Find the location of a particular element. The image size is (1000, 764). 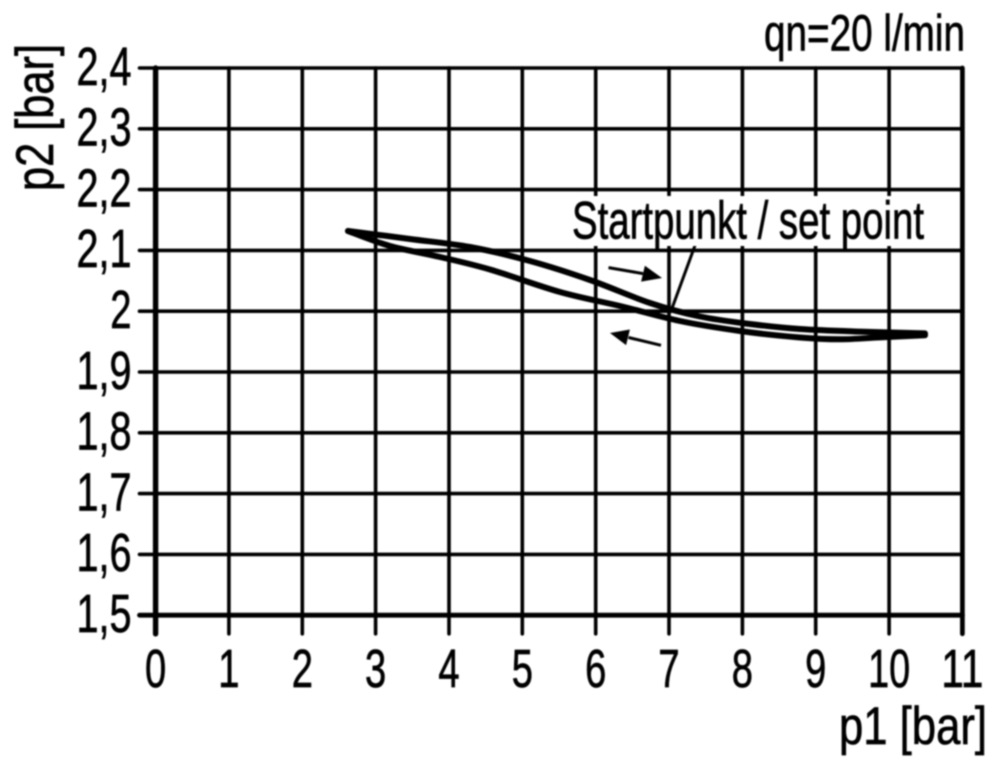

svg-text: 1 is located at coordinates (228, 669).